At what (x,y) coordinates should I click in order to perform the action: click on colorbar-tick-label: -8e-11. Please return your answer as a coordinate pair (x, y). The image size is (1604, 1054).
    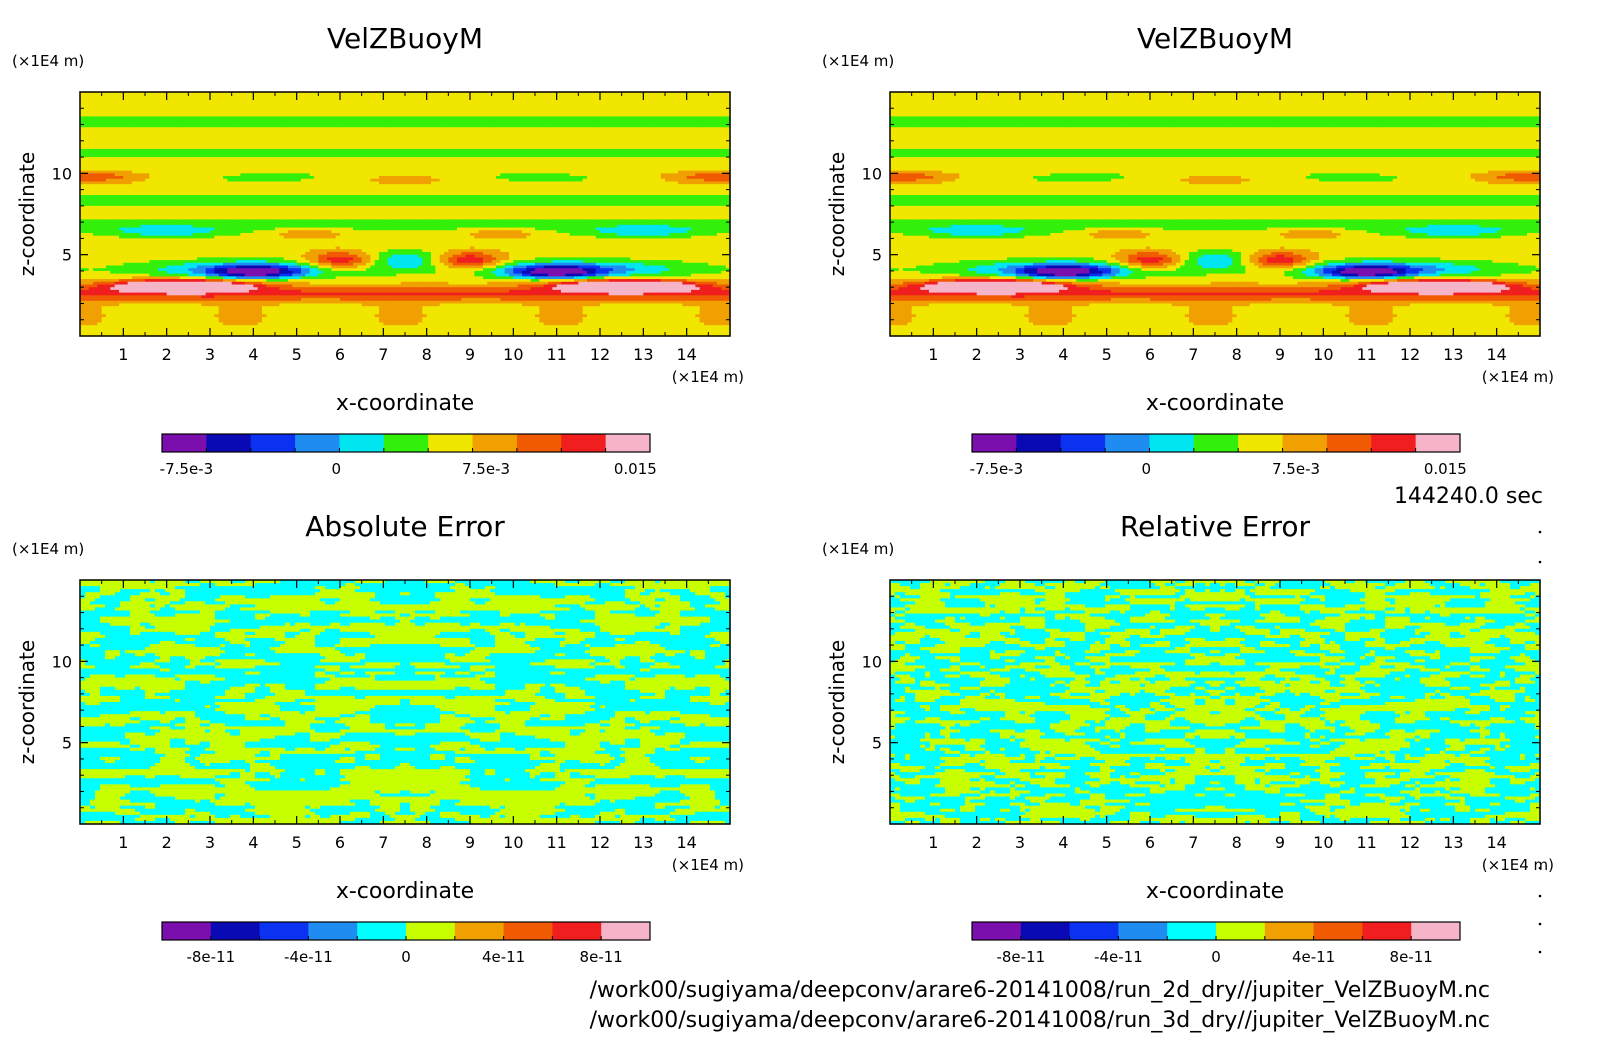
    Looking at the image, I should click on (1020, 957).